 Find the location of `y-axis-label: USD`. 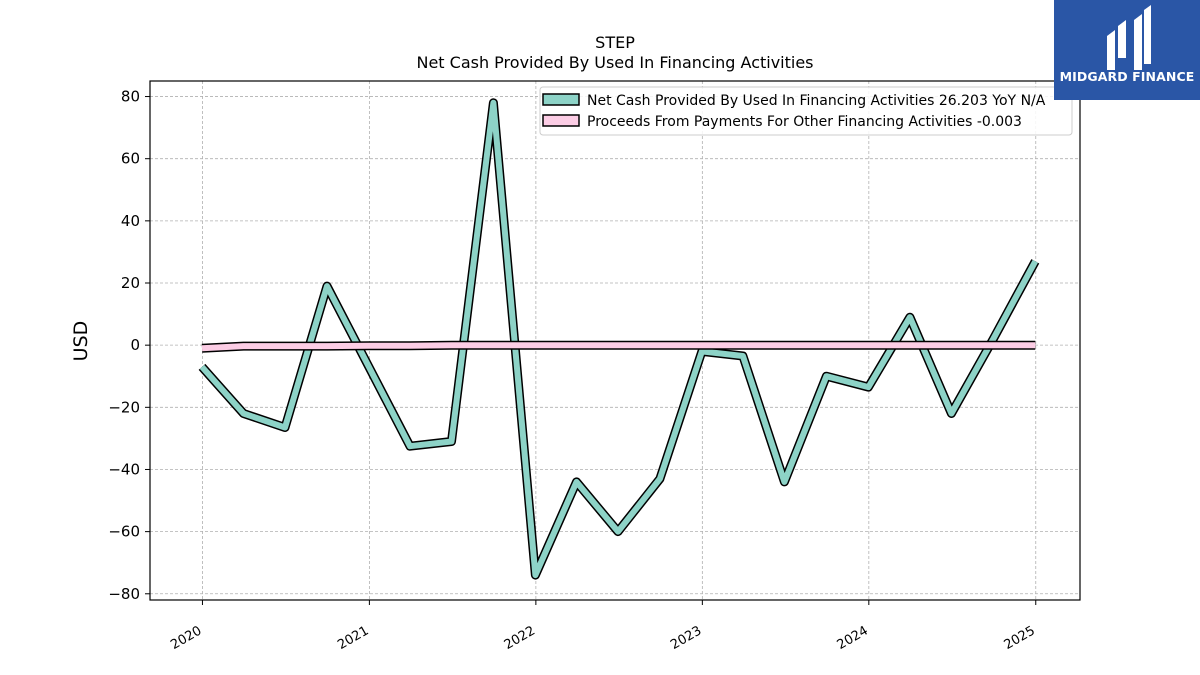

y-axis-label: USD is located at coordinates (81, 341).